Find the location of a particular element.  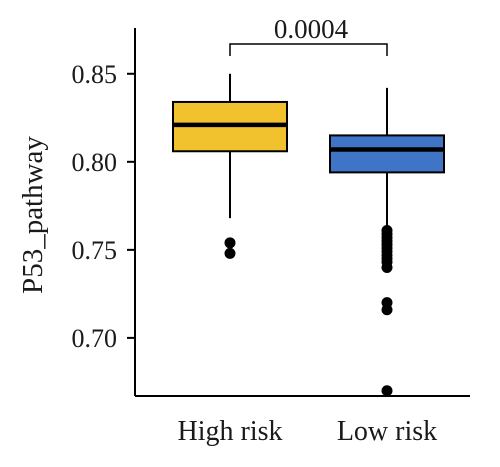

y-tick-label: 0.75 is located at coordinates (95, 250).